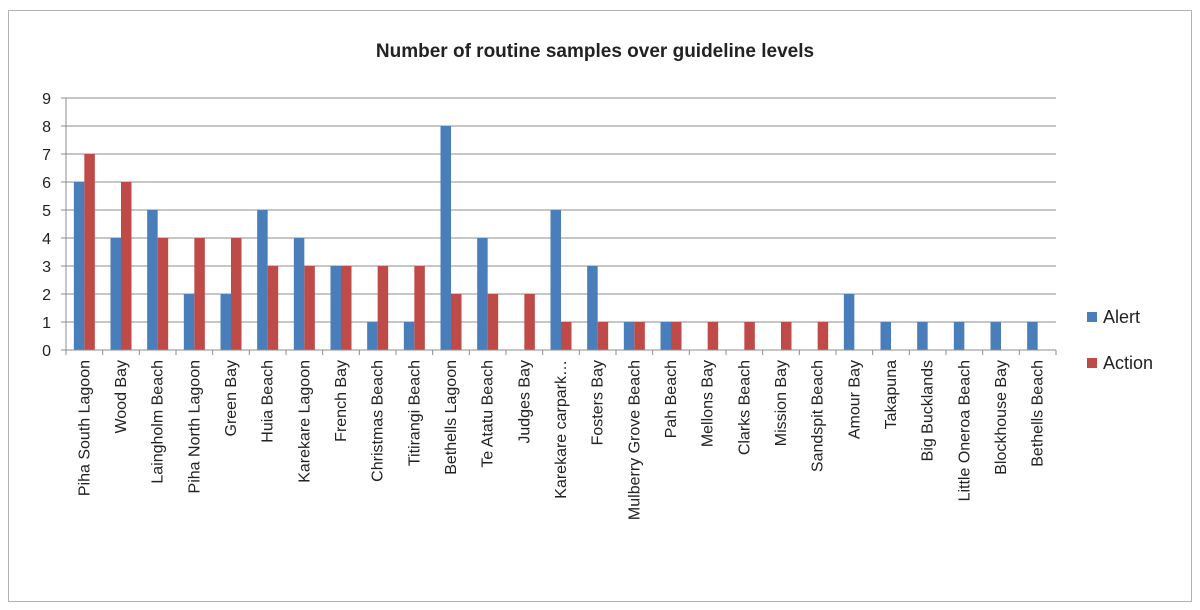  What do you see at coordinates (451, 417) in the screenshot?
I see `x-category-label: Bethells Lagoon` at bounding box center [451, 417].